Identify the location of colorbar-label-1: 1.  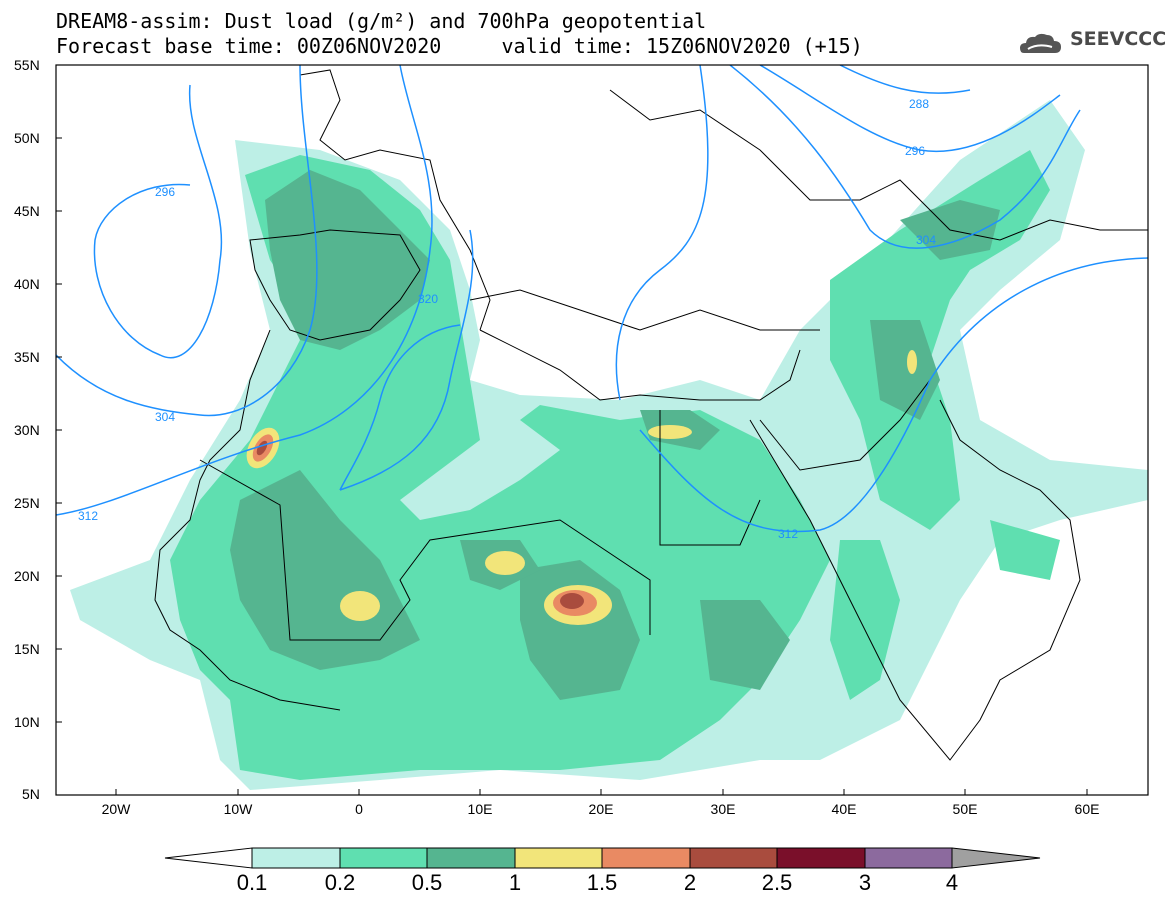
(515, 882).